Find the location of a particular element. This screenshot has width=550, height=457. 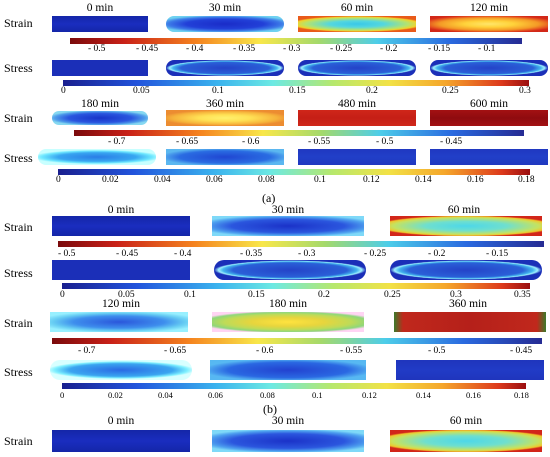

strain-colorbar-b-top is located at coordinates (301, 244).